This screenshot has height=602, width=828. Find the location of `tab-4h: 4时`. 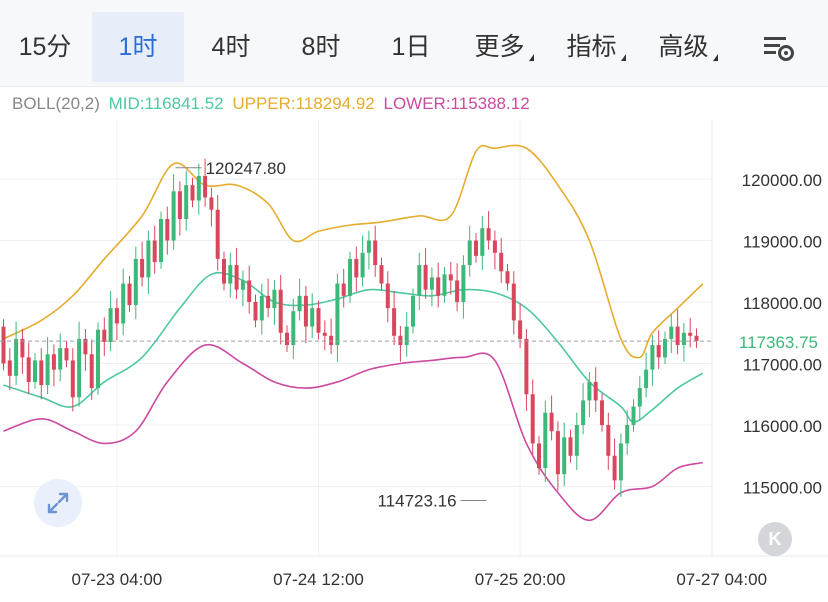

tab-4h: 4时 is located at coordinates (231, 47).